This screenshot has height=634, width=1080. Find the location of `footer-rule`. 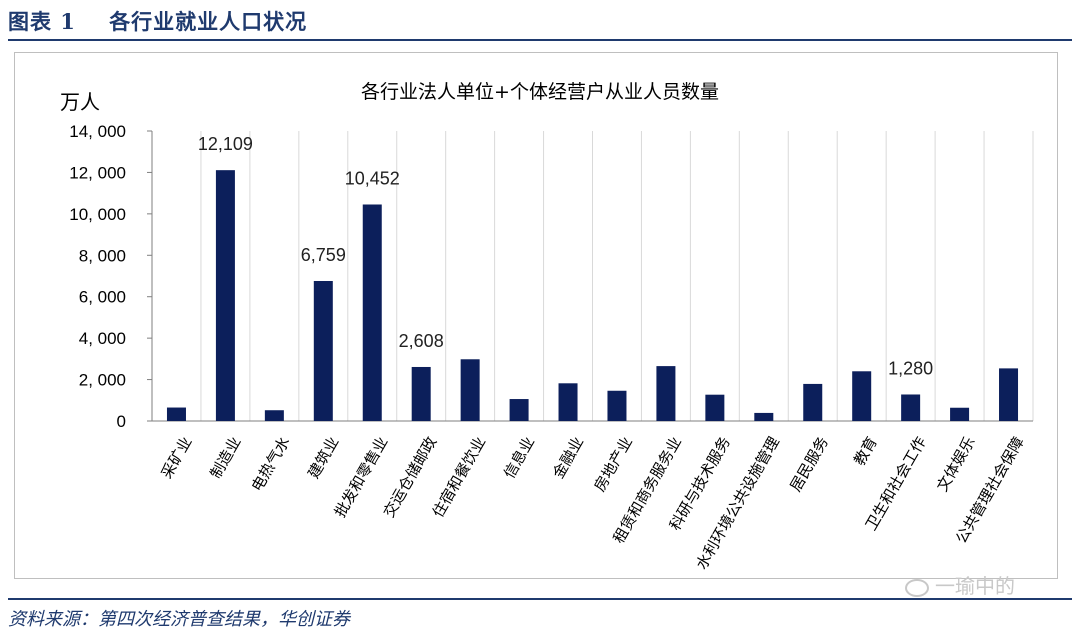

footer-rule is located at coordinates (540, 599).